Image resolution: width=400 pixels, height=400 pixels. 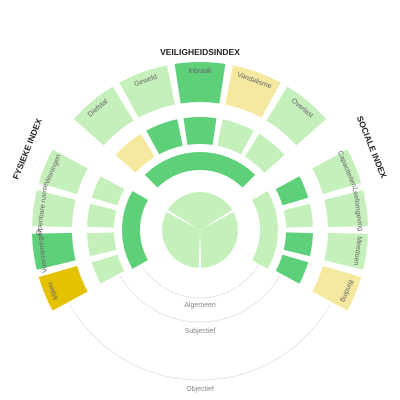 I want to click on outer-segment-vandalisme, so click(x=253, y=91).